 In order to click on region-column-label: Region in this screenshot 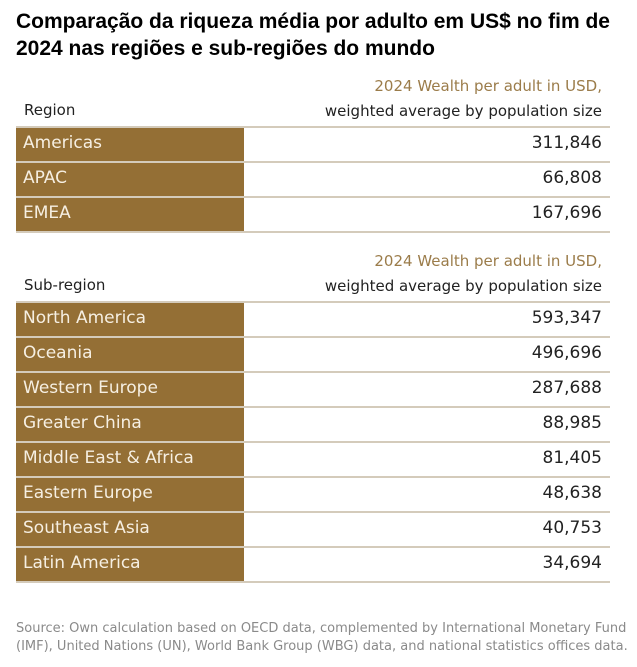, I will do `click(50, 110)`.